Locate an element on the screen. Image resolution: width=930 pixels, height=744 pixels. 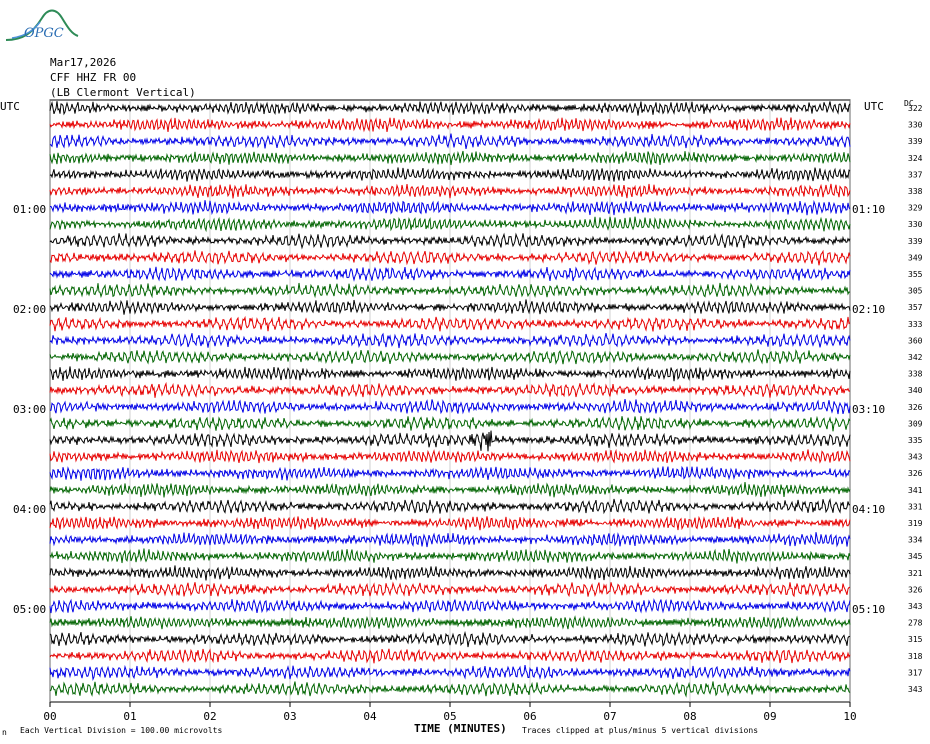
mountain-logo-icon is located at coordinates (42, 25).